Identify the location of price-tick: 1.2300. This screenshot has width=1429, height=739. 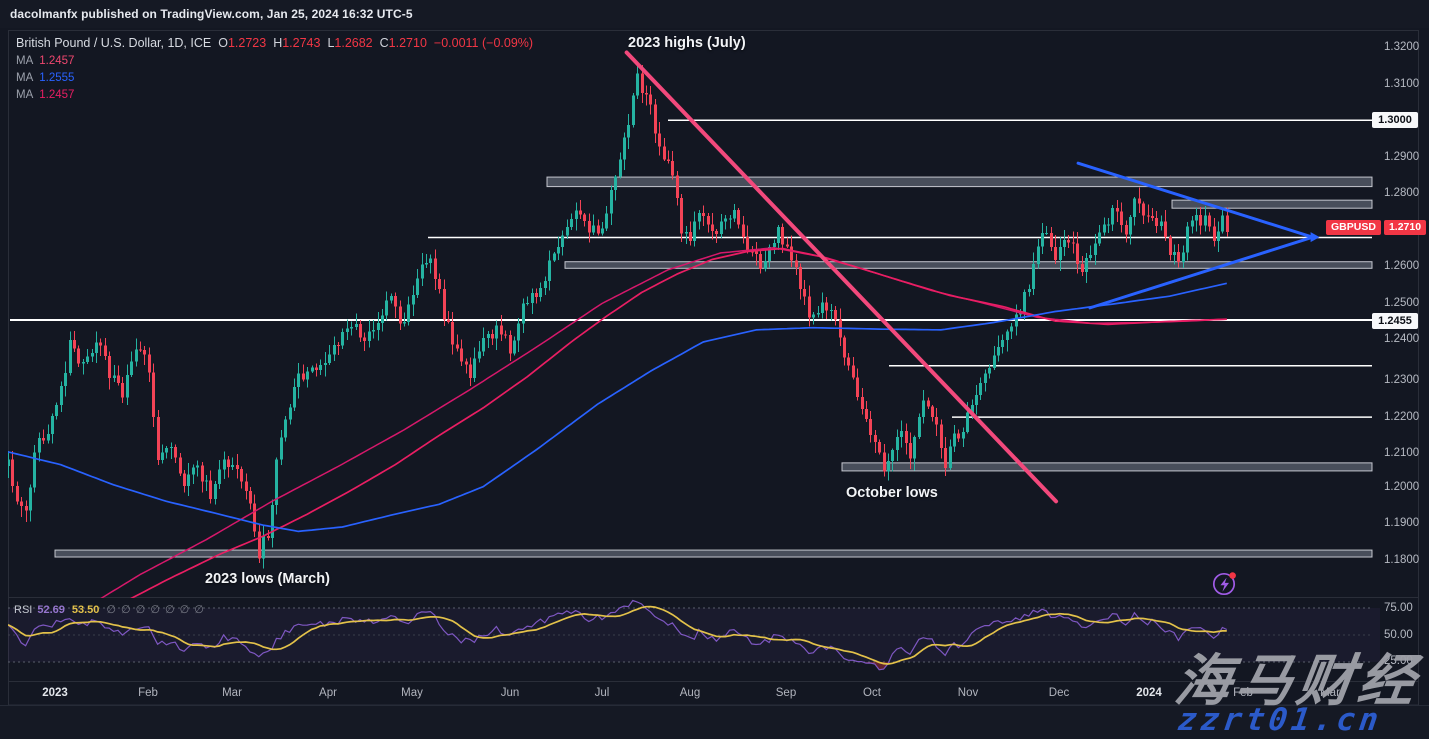
(1402, 380).